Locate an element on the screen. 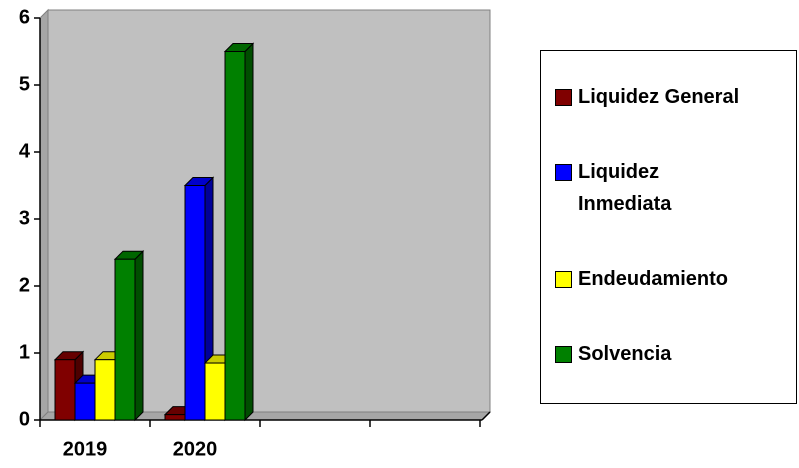  y-tick-label: 0 is located at coordinates (24, 419).